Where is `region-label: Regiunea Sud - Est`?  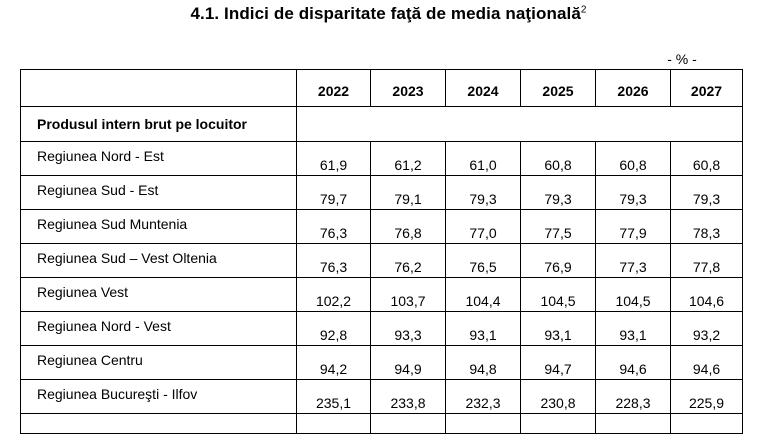
region-label: Regiunea Sud - Est is located at coordinates (158, 192).